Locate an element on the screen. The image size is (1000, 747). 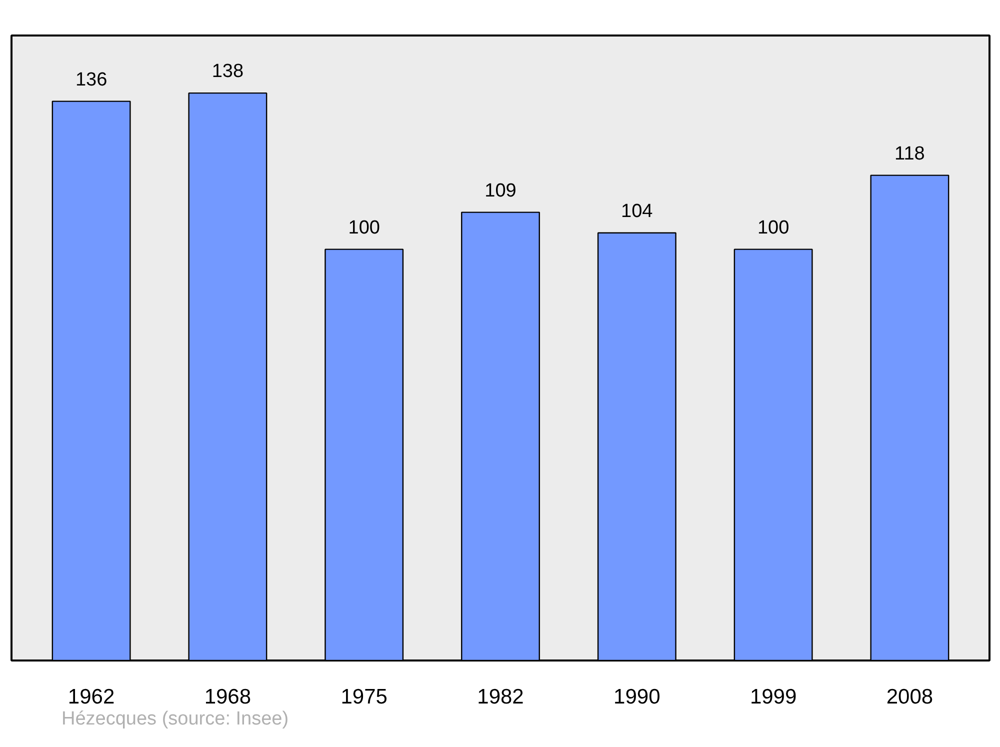
data-label: 138 is located at coordinates (228, 71).